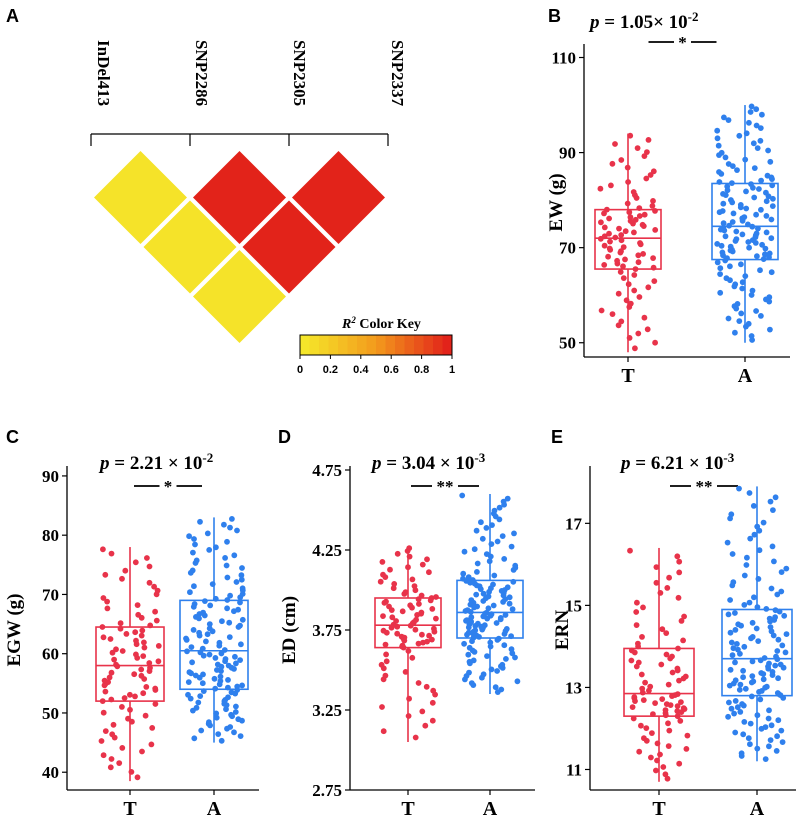 The height and width of the screenshot is (820, 796). What do you see at coordinates (50, 772) in the screenshot?
I see `y-tick-label: 40` at bounding box center [50, 772].